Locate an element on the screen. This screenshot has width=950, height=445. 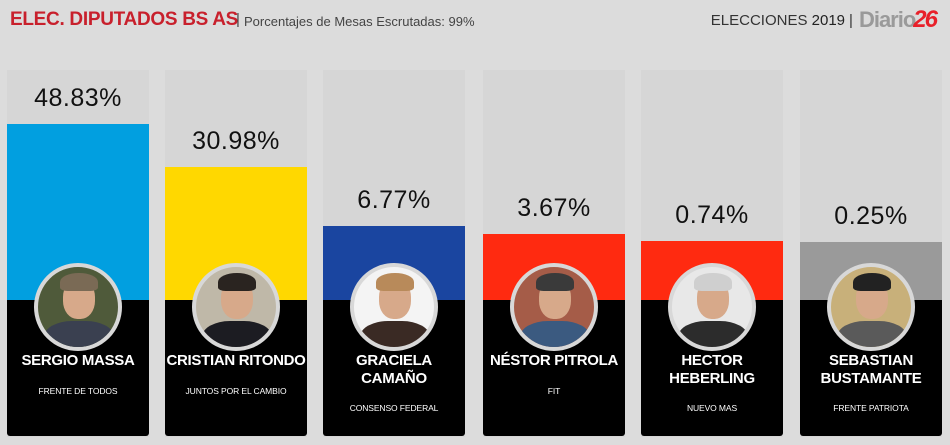
party-name: NUEVO MAS is located at coordinates (712, 408).